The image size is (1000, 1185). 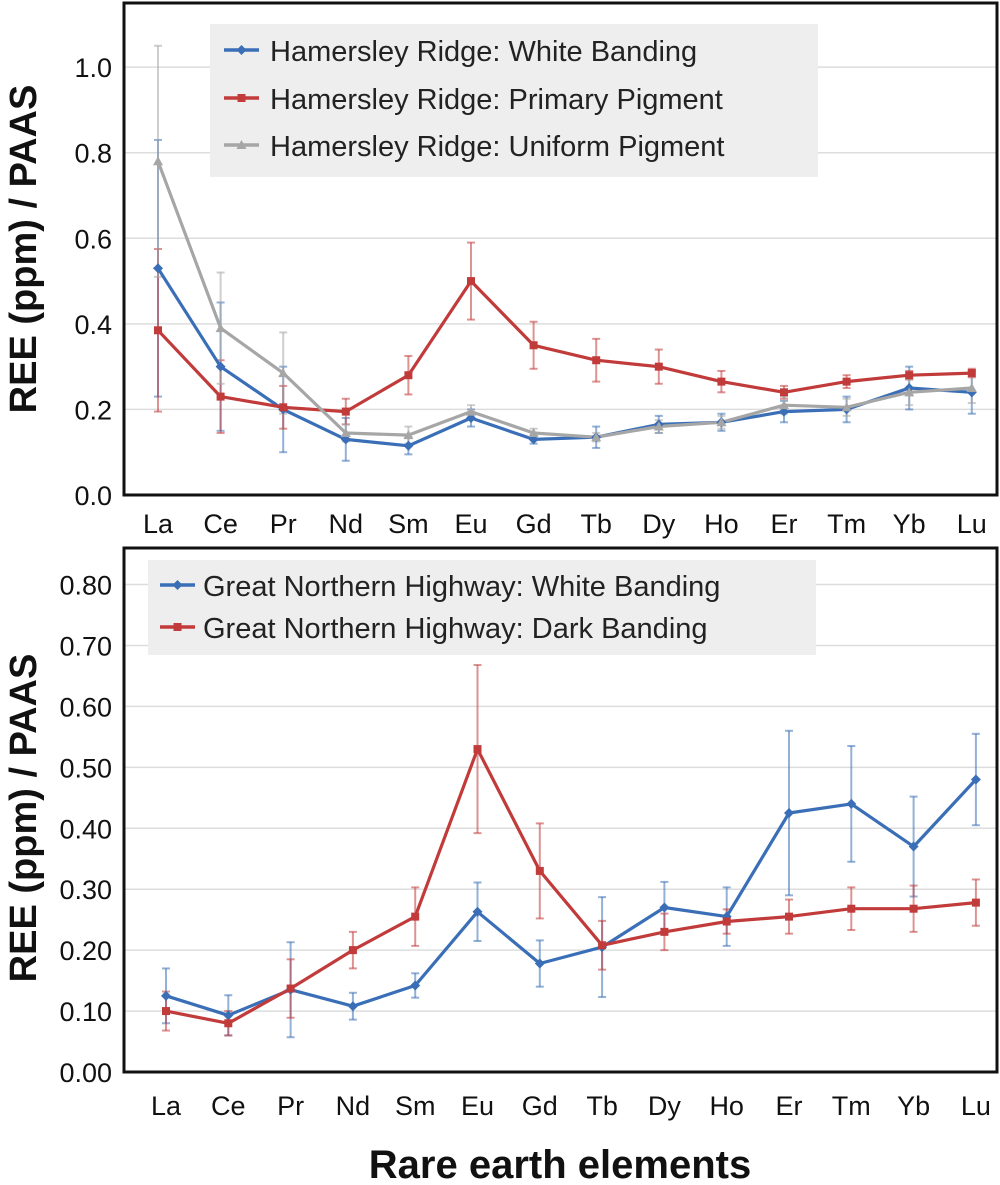 I want to click on x-tick-label-er: Er, so click(x=784, y=524).